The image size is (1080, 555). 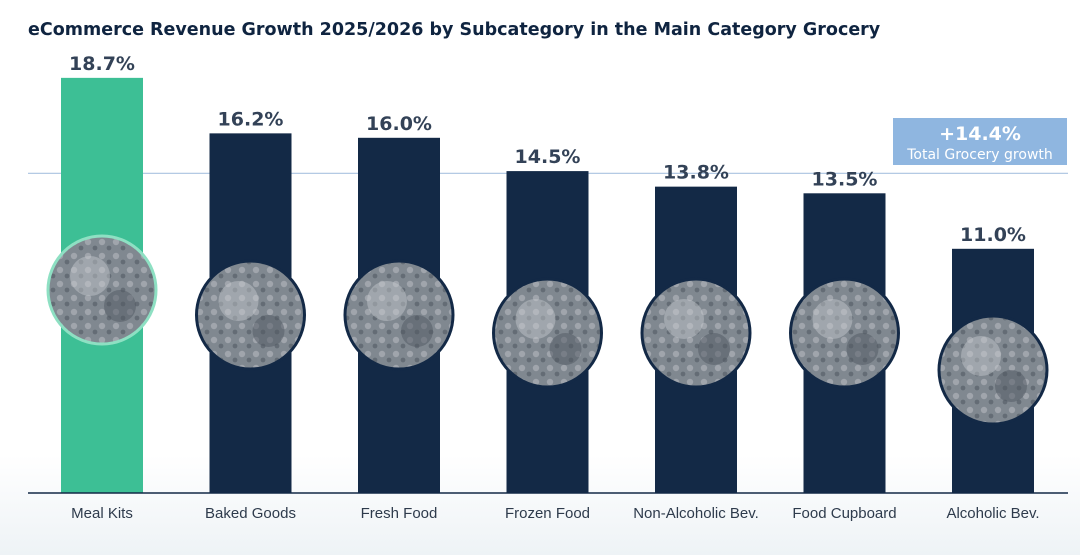 What do you see at coordinates (251, 119) in the screenshot?
I see `value-label-1: 16.2%` at bounding box center [251, 119].